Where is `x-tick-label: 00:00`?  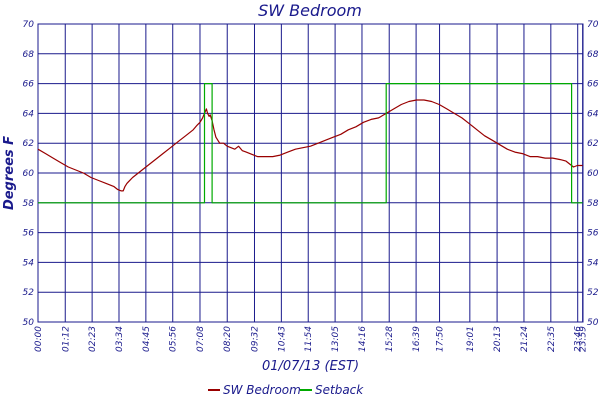 x-tick-label: 00:00 is located at coordinates (39, 339).